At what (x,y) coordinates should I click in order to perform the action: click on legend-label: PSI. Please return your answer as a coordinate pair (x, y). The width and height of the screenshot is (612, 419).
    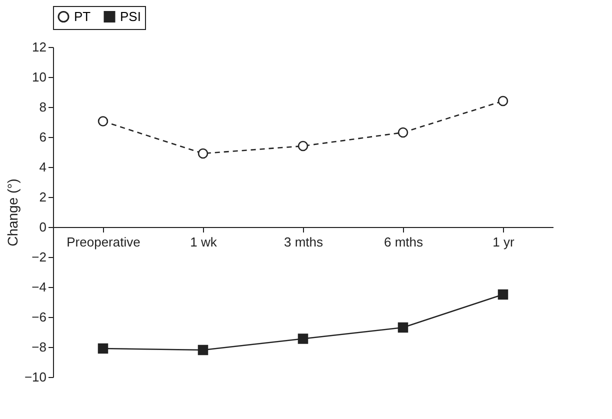
    Looking at the image, I should click on (130, 16).